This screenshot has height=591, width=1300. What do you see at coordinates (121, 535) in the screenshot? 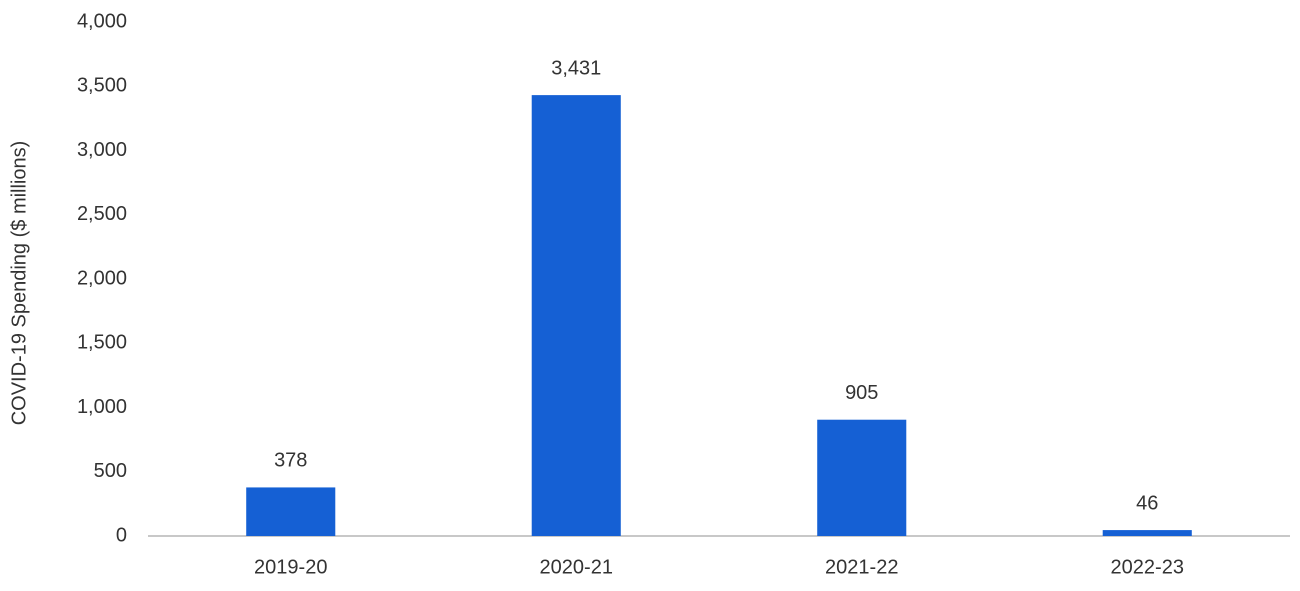
I see `y-tick-label: 0` at bounding box center [121, 535].